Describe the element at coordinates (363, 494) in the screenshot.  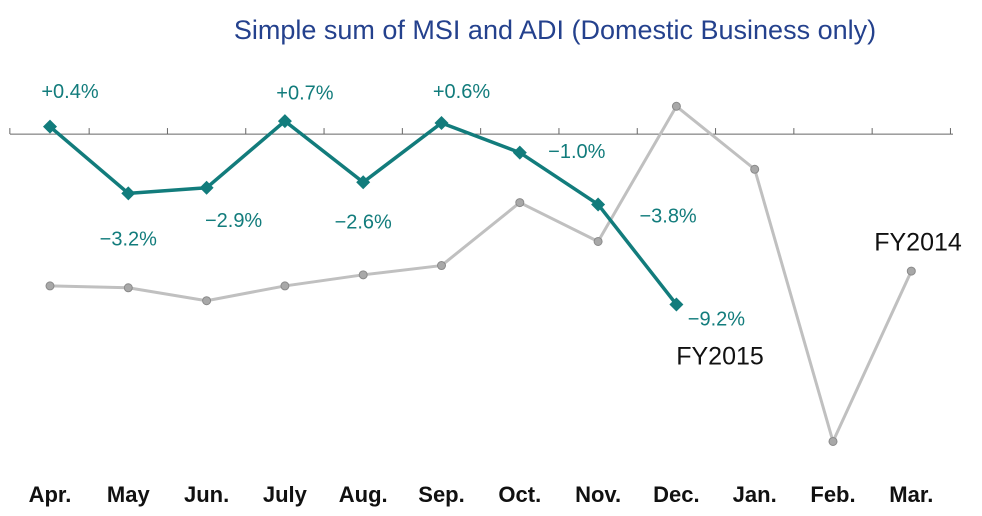
I see `x-tick-label: Aug.` at that location.